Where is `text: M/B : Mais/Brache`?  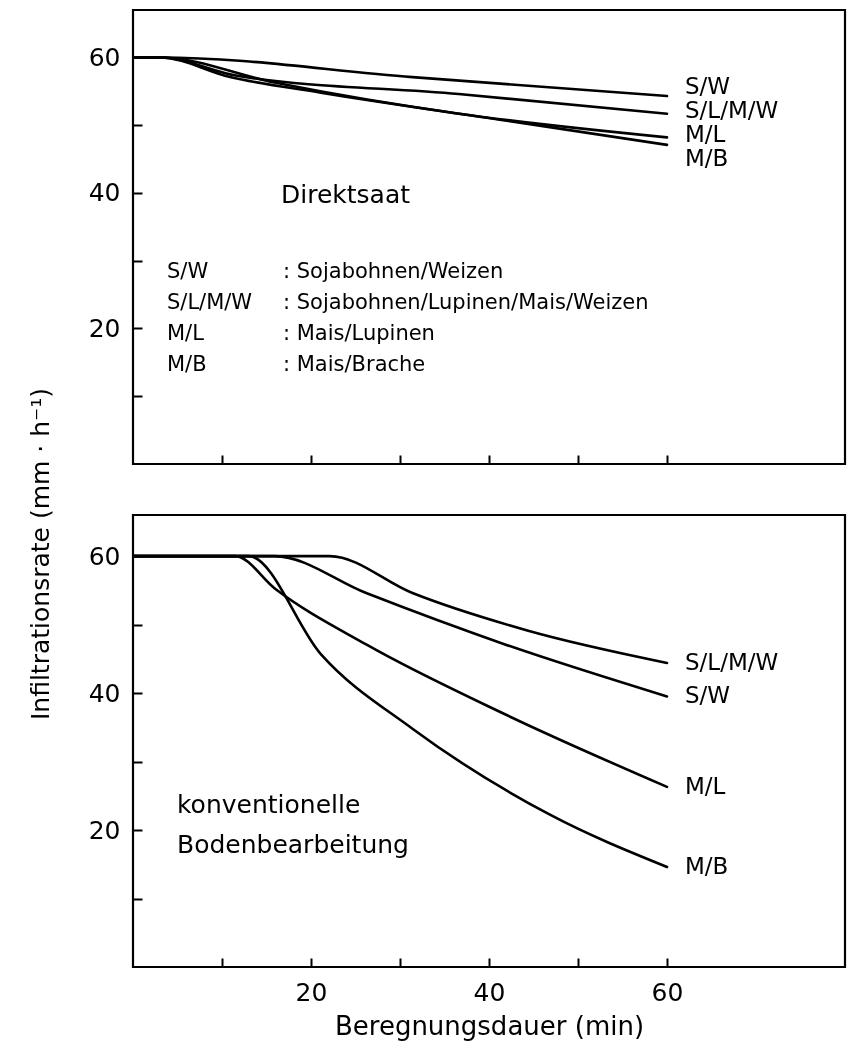 text: M/B : Mais/Brache is located at coordinates (296, 364).